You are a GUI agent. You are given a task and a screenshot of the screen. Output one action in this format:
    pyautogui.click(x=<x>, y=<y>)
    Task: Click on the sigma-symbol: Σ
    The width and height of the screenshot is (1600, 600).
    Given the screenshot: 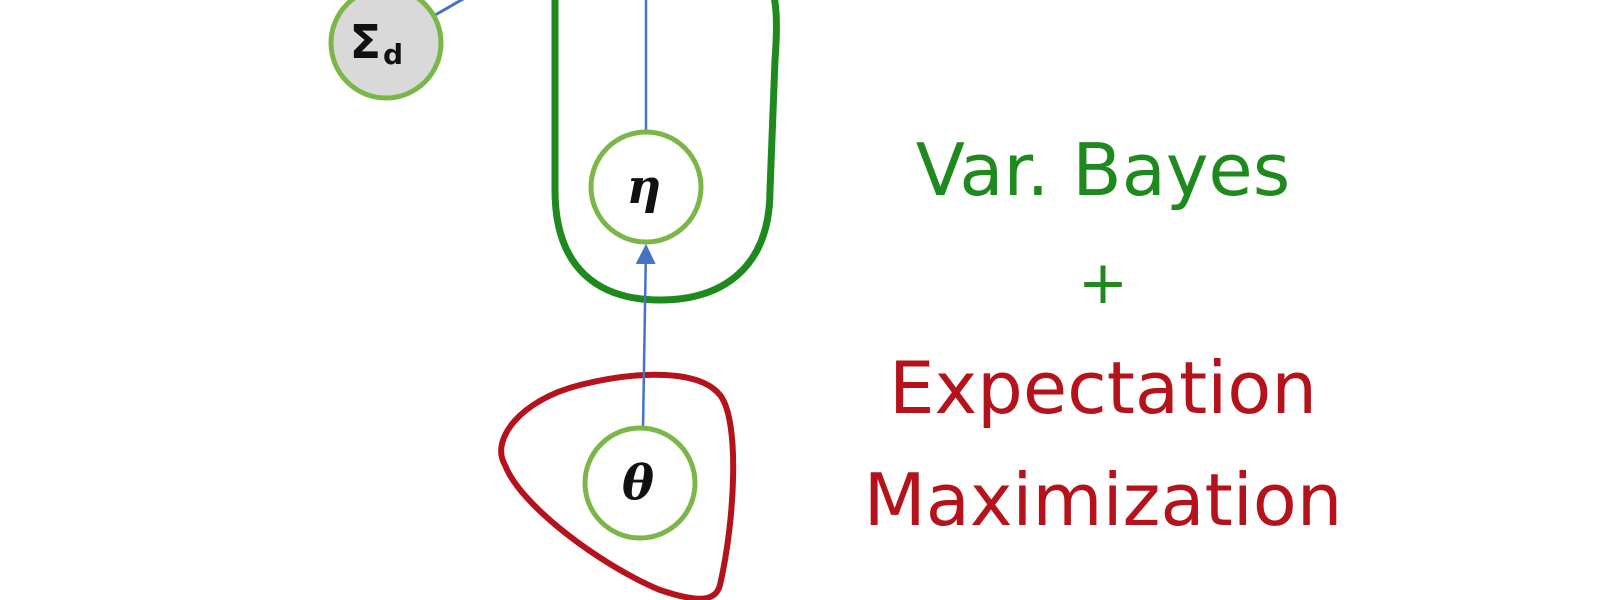 What is the action you would take?
    pyautogui.click(x=365, y=42)
    